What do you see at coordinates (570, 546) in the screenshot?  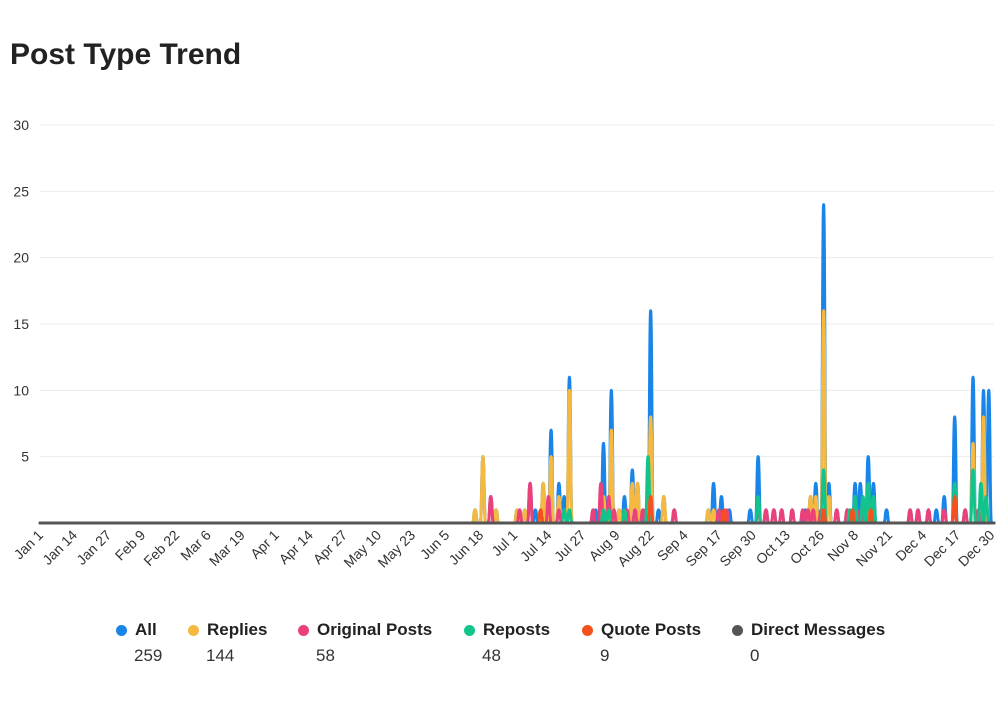 I see `x-tick-label: Jul 27` at bounding box center [570, 546].